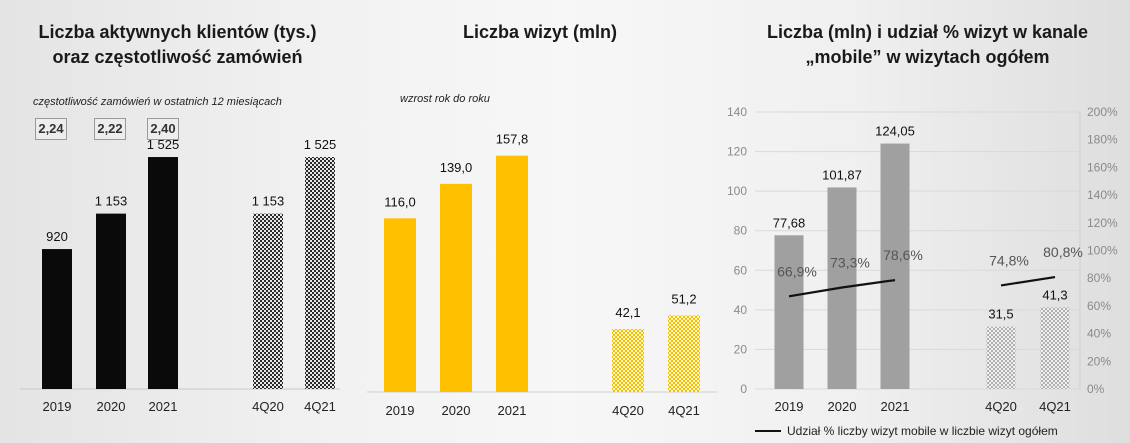  What do you see at coordinates (842, 174) in the screenshot?
I see `mobile-value-label-2020: 101,87` at bounding box center [842, 174].